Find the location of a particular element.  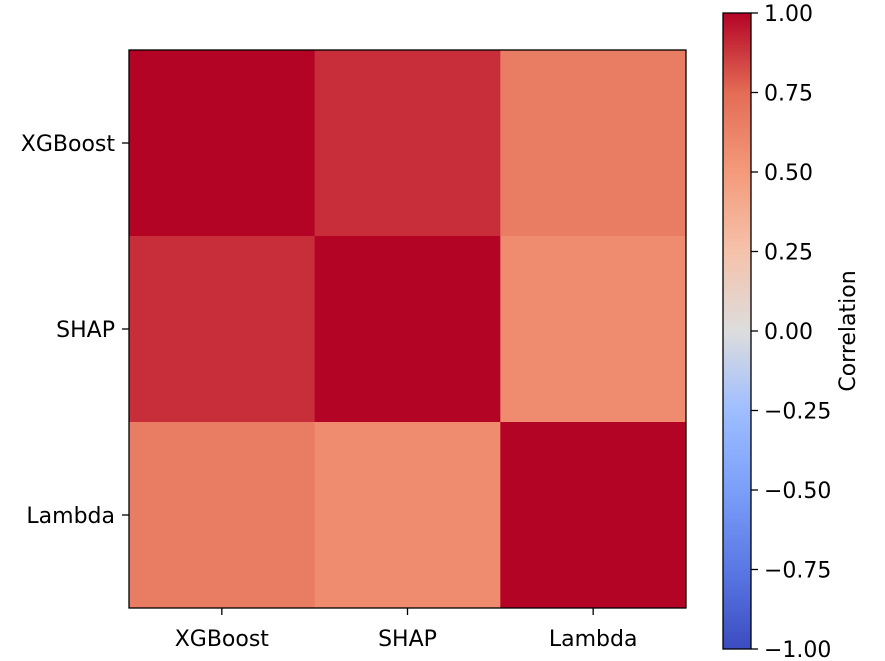

colorbar-tick-label: −0.50 is located at coordinates (797, 491).